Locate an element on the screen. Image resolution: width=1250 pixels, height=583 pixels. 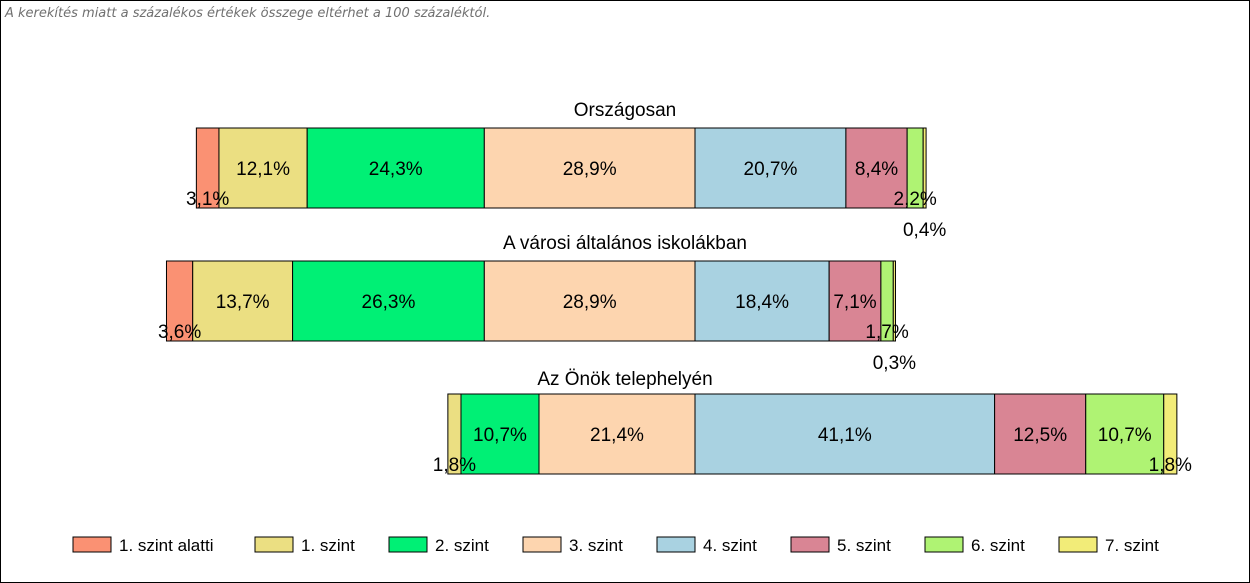
data-label: 0,3% is located at coordinates (894, 363).